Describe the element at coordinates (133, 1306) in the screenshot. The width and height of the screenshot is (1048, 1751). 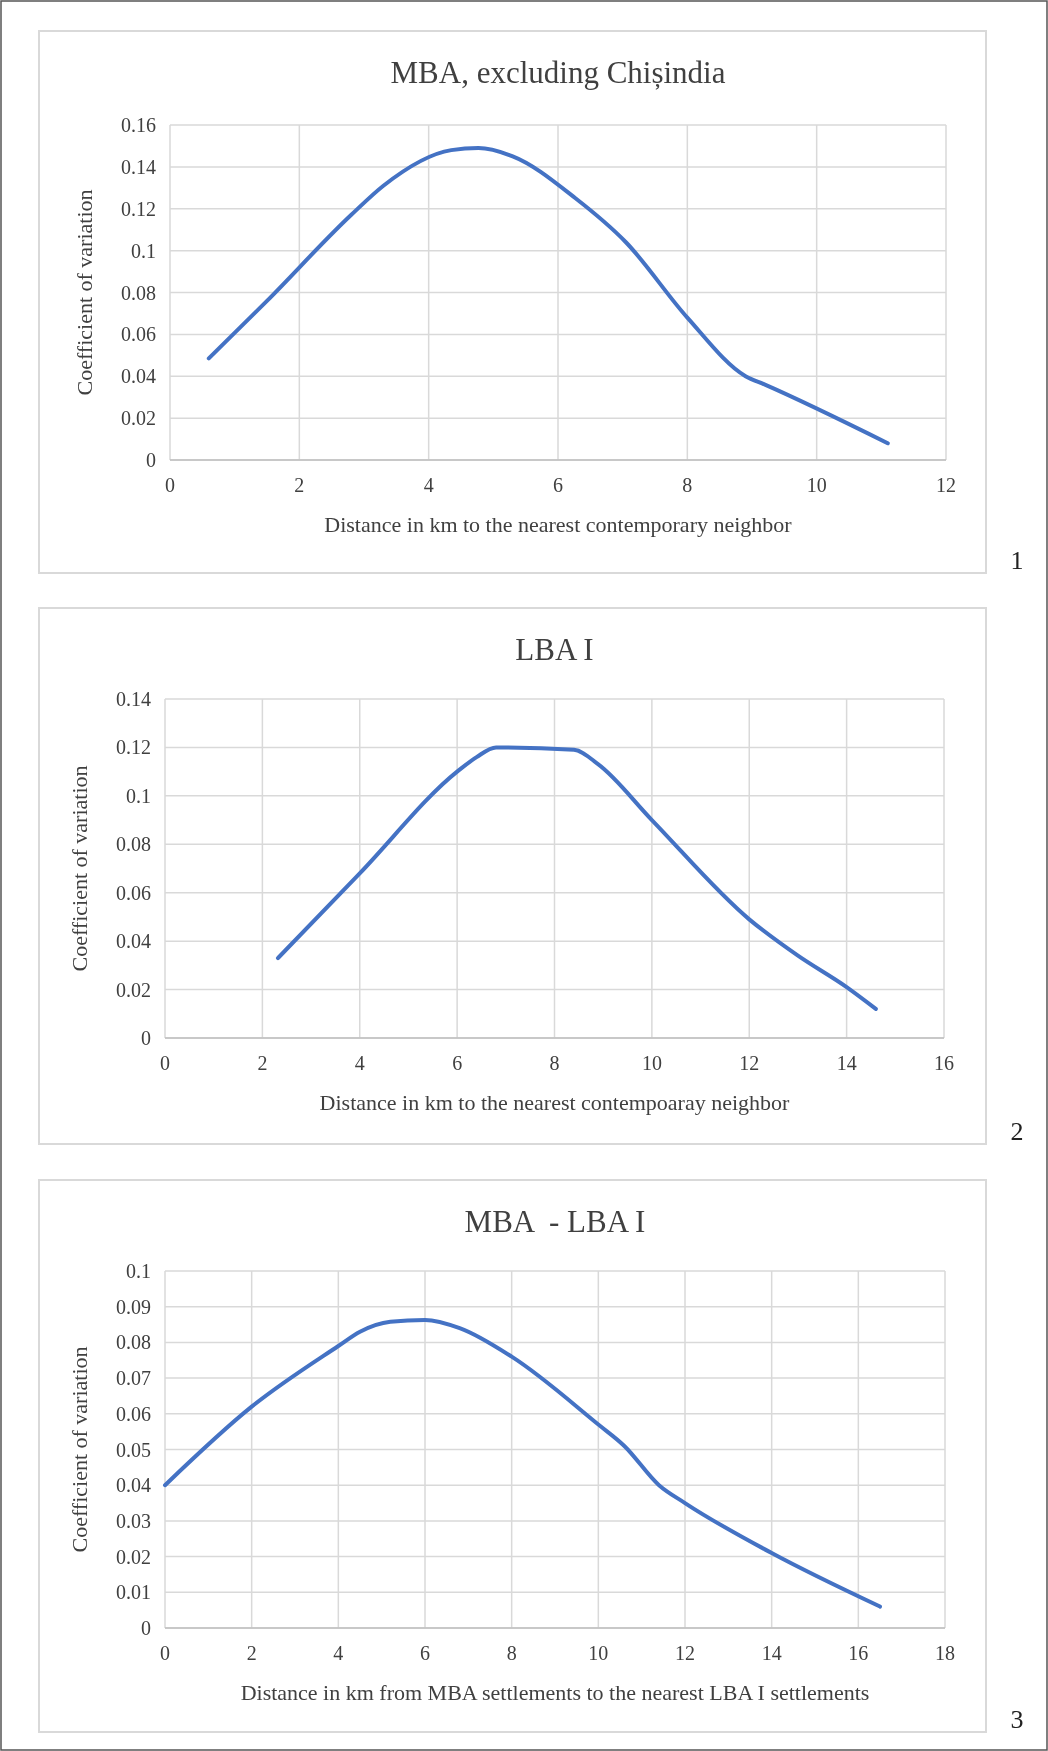
I see `y-tick-label: 0.09` at that location.